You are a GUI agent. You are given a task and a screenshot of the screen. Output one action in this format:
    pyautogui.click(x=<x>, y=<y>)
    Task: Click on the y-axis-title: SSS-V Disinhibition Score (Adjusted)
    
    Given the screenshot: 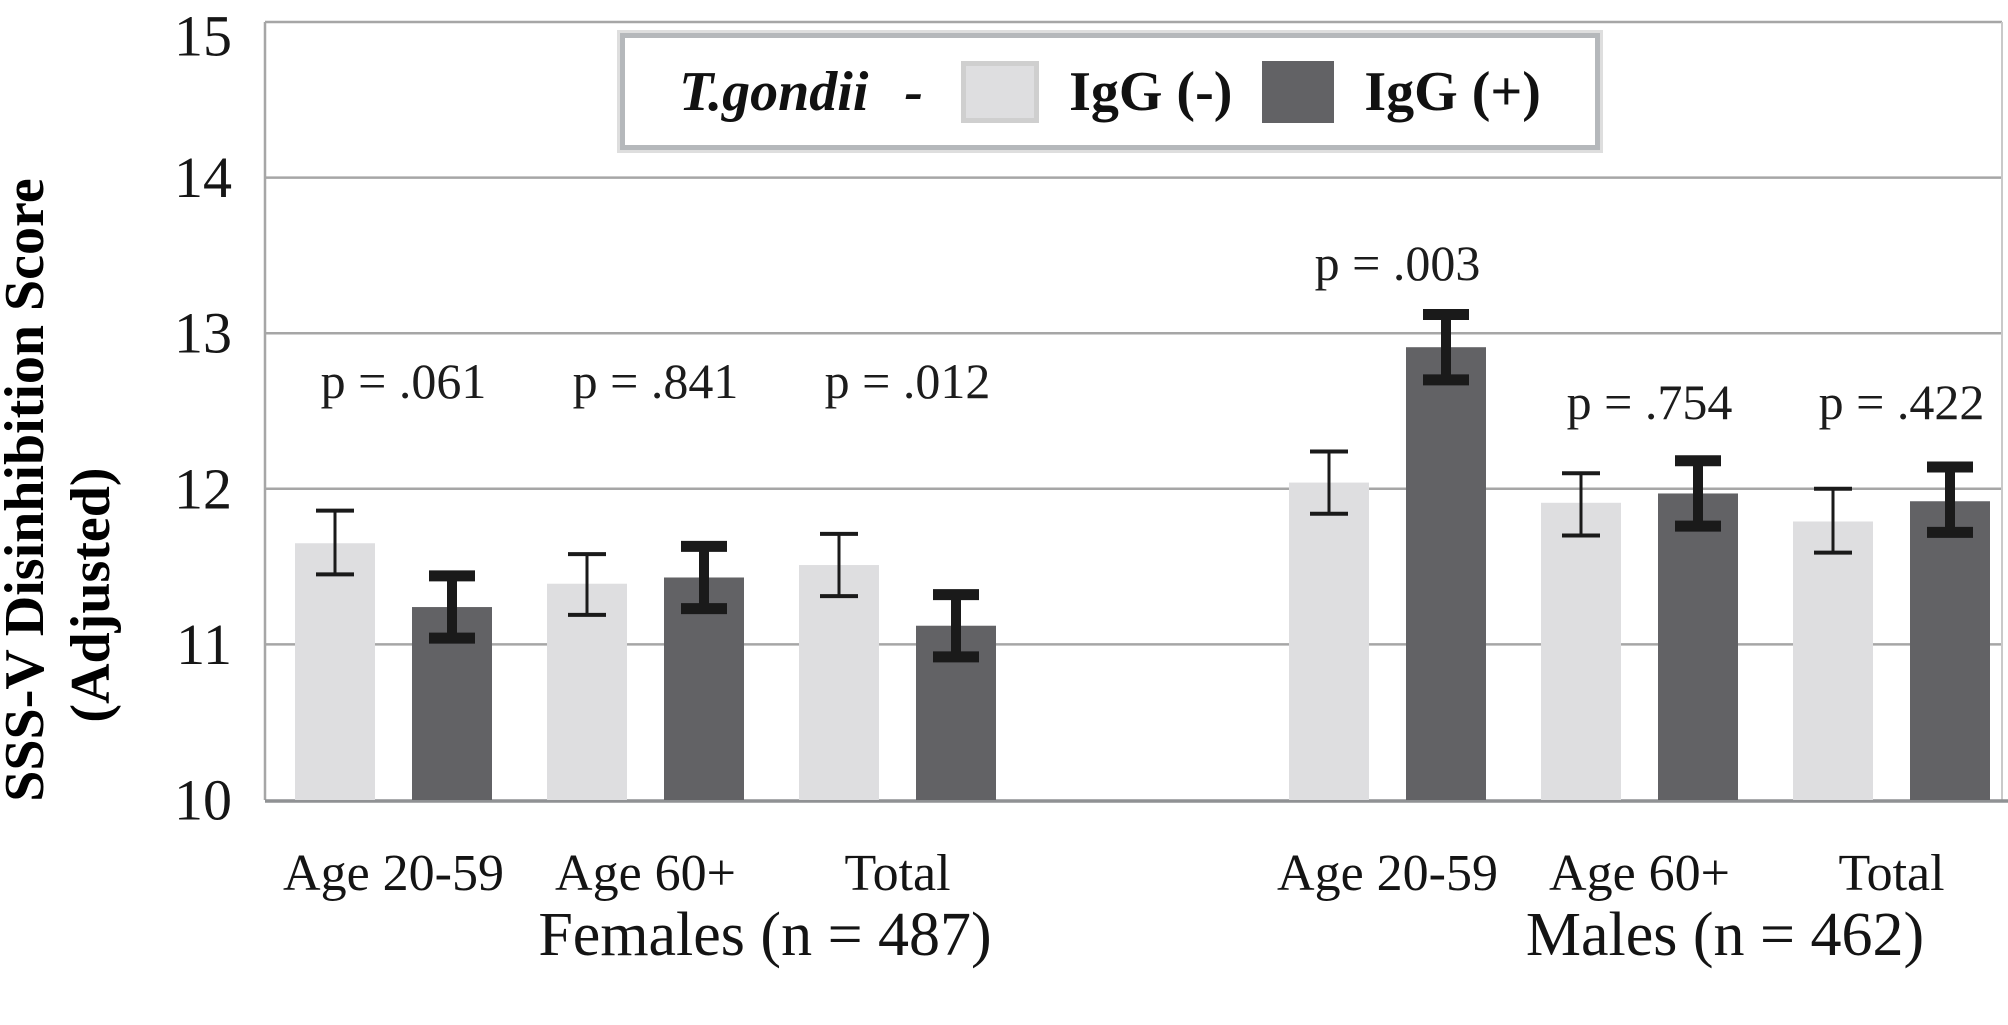 What is the action you would take?
    pyautogui.click(x=66, y=490)
    